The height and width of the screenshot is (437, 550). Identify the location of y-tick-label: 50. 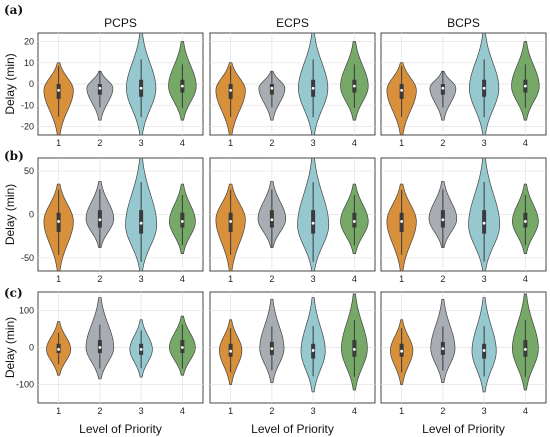
(29, 171).